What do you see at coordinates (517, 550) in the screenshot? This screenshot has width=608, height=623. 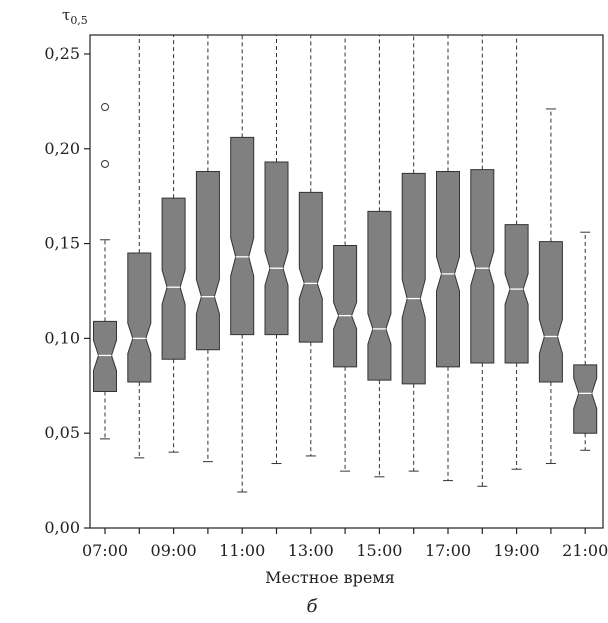 I see `x-tick-label: 19:00` at bounding box center [517, 550].